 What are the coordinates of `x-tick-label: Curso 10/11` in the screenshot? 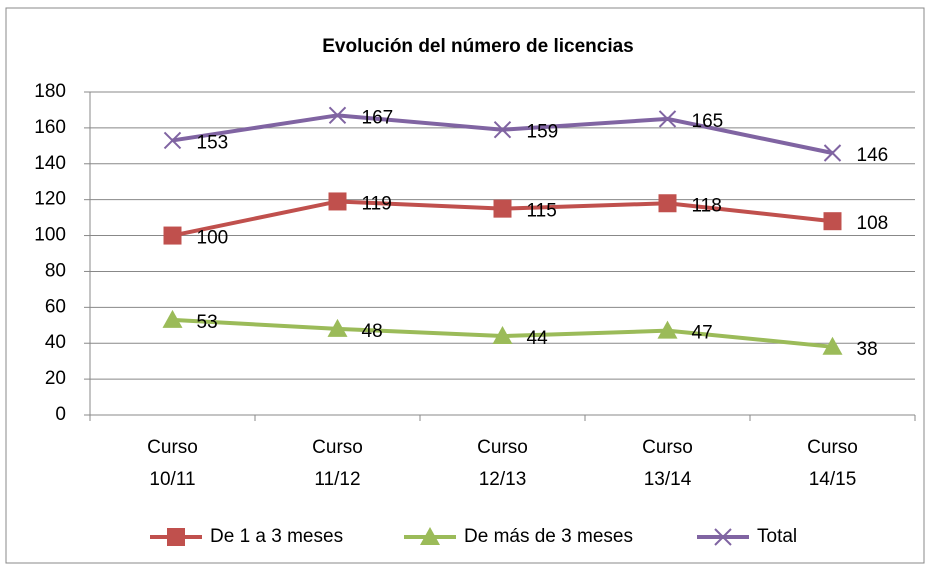 It's located at (172, 463).